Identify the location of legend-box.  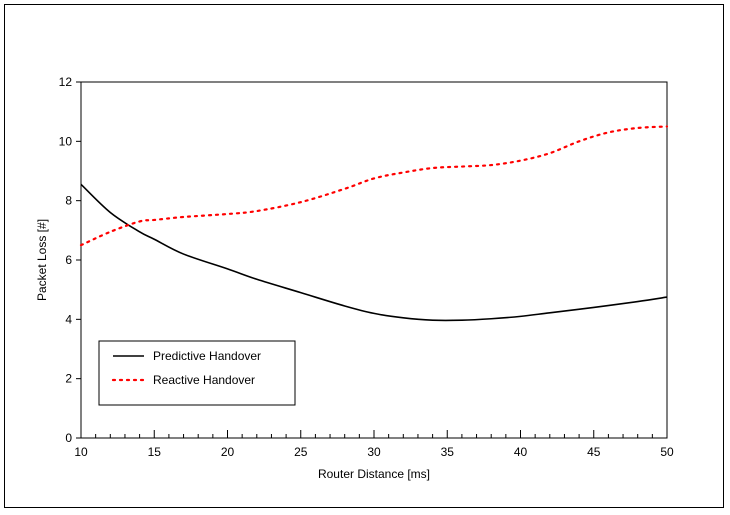
(197, 373).